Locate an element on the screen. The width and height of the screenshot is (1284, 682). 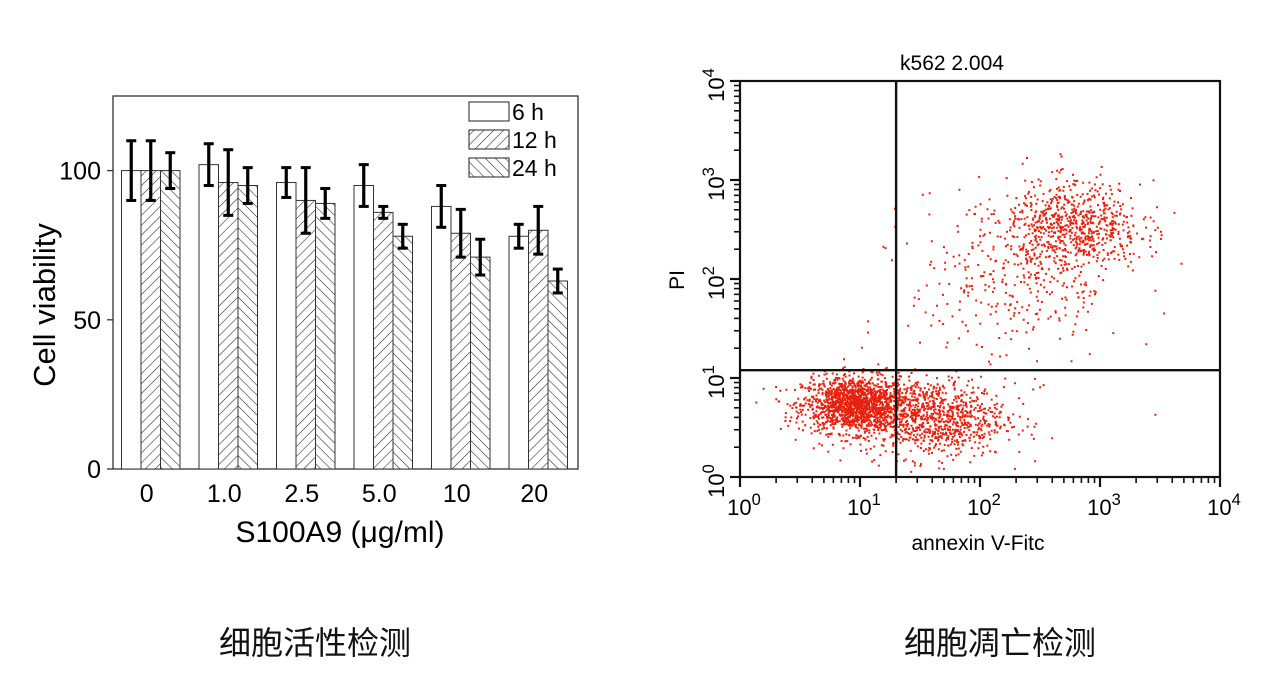
y-axis: 0 50 100 is located at coordinates (86, 321).